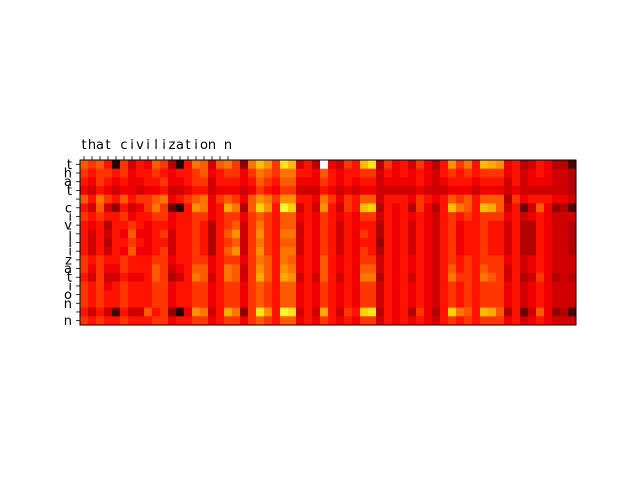 This screenshot has width=640, height=480. I want to click on x-tick-label: t, so click(187, 145).